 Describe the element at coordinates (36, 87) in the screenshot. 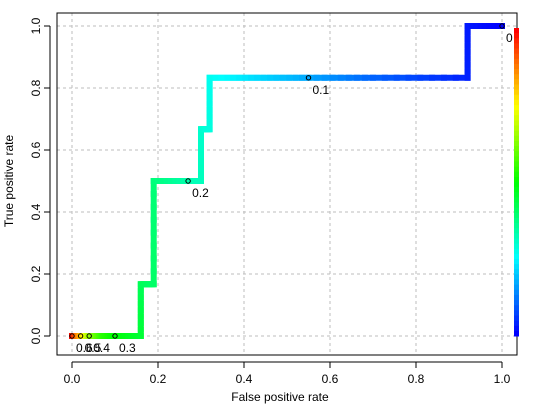

I see `y-tick-label-4: 0.8` at that location.